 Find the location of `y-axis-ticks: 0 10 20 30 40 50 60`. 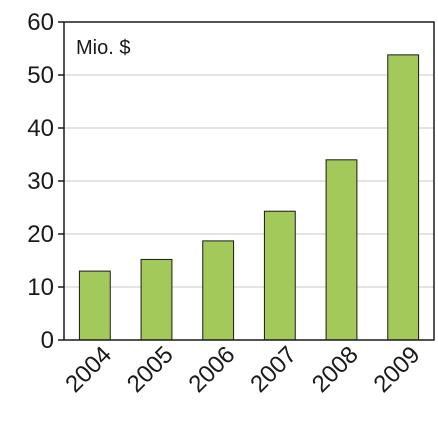

y-axis-ticks: 0 10 20 30 40 50 60 is located at coordinates (45, 181).